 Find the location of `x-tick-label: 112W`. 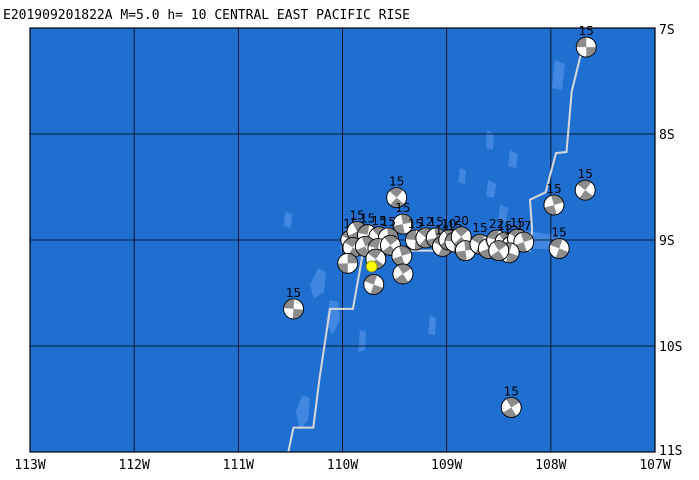

x-tick-label: 112W is located at coordinates (134, 465).